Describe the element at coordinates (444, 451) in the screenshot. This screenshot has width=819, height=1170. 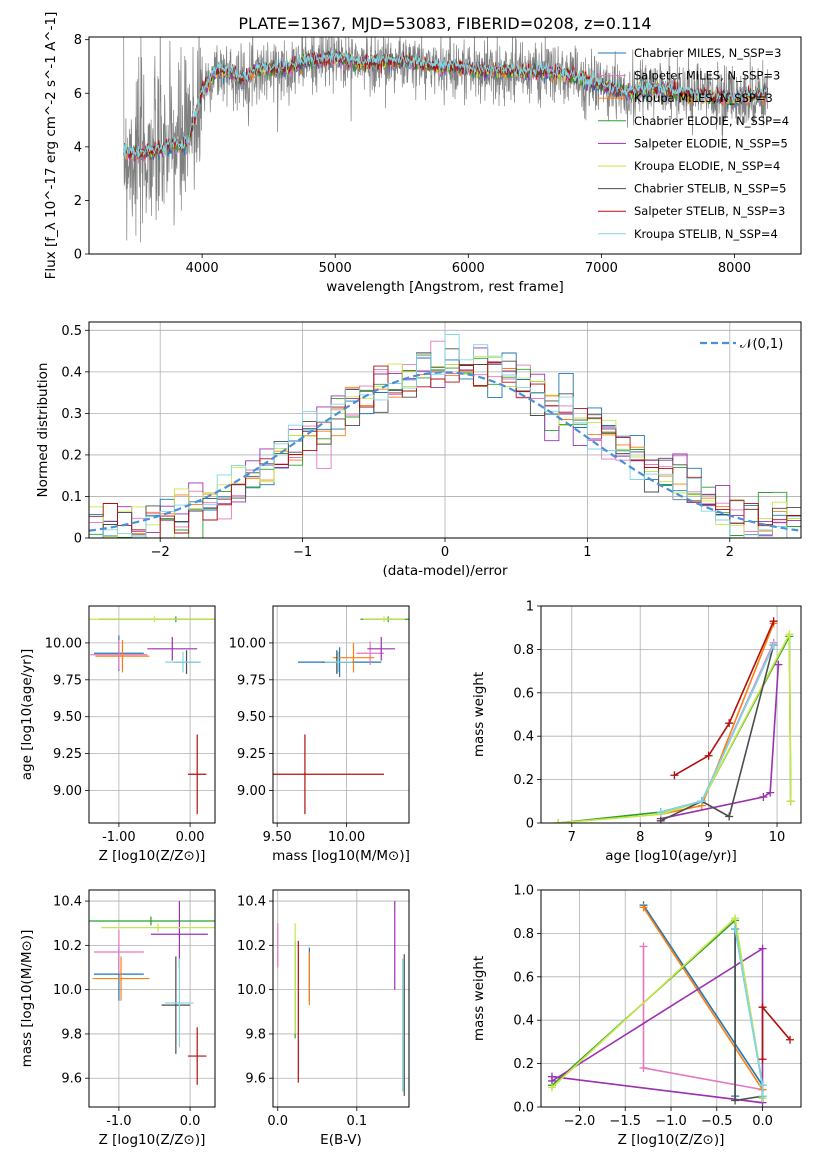
I see `normal-reference-curve` at that location.